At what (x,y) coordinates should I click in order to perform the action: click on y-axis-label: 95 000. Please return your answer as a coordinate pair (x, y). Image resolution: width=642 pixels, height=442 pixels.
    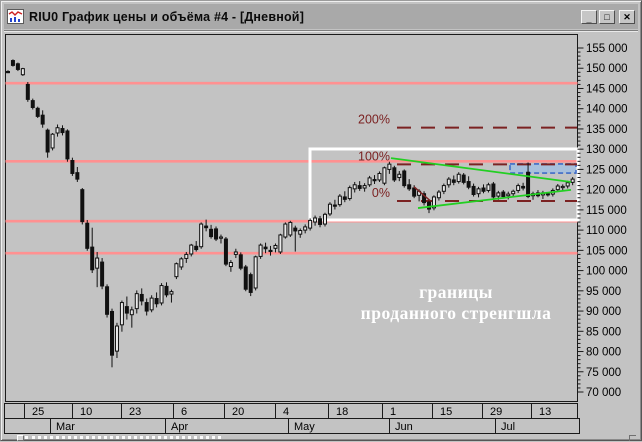
    Looking at the image, I should click on (603, 292).